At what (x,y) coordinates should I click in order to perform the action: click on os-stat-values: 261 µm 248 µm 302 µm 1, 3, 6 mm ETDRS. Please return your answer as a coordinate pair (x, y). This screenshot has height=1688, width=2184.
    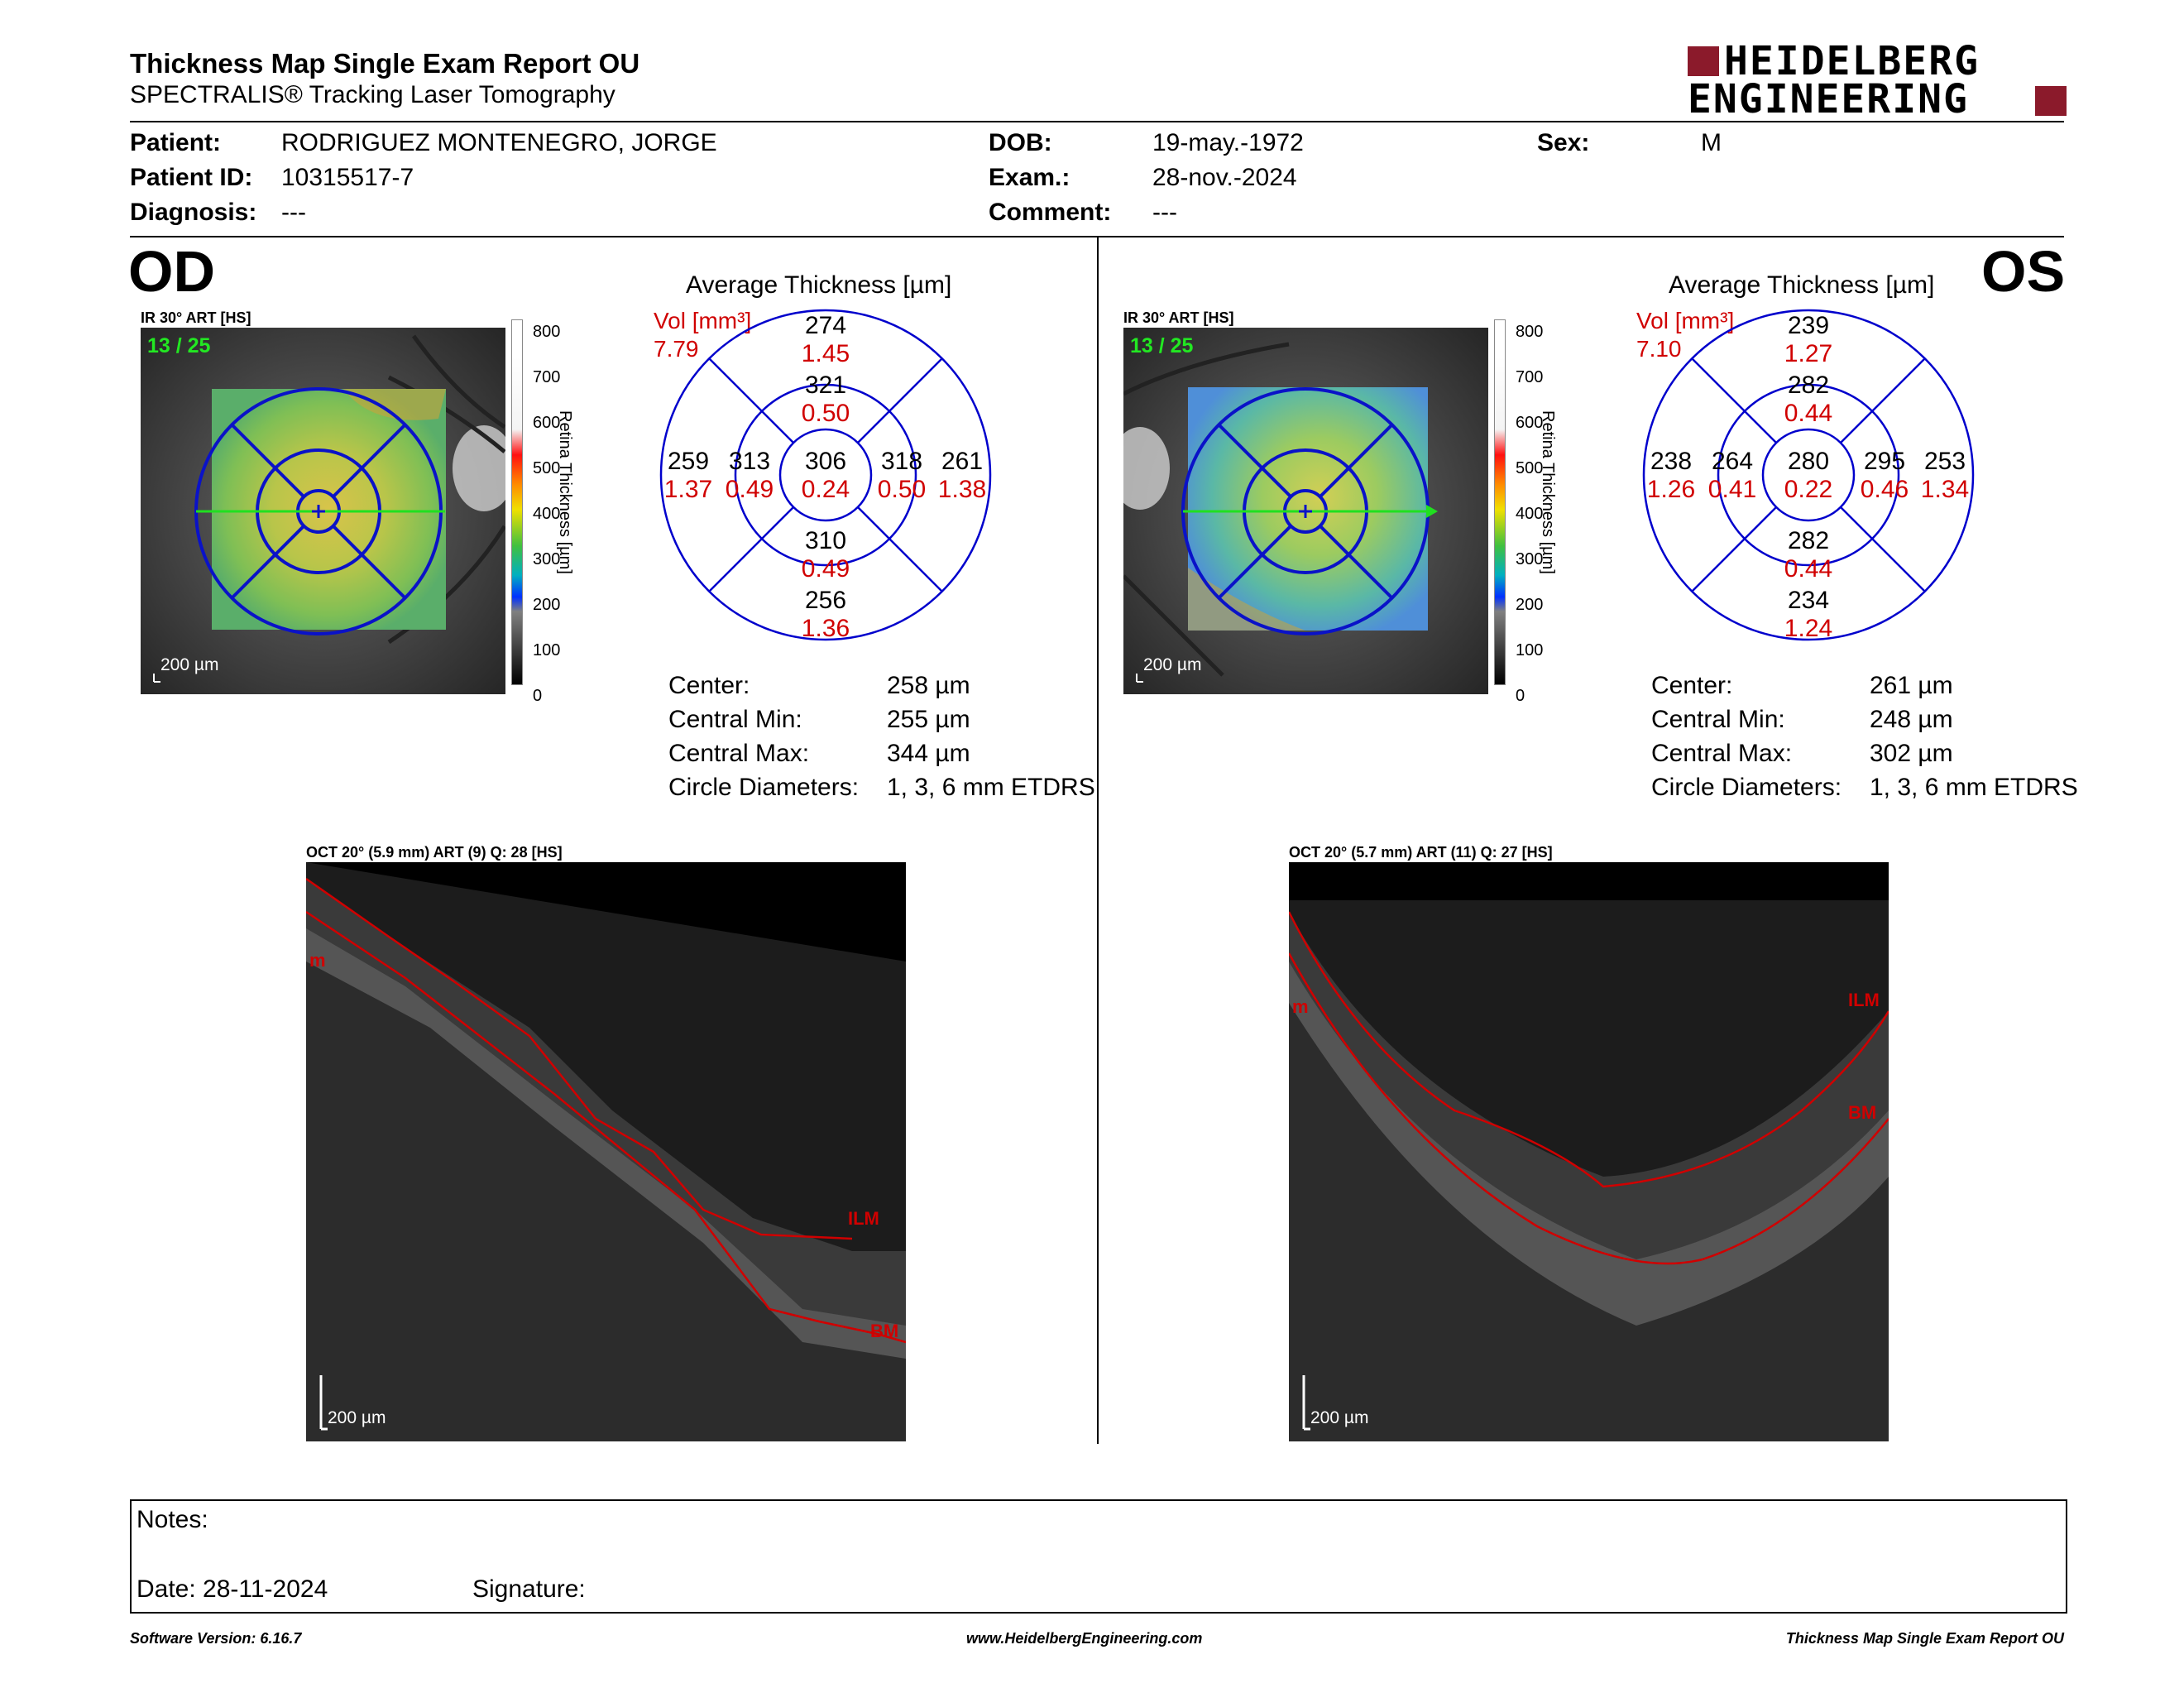
    Looking at the image, I should click on (1974, 736).